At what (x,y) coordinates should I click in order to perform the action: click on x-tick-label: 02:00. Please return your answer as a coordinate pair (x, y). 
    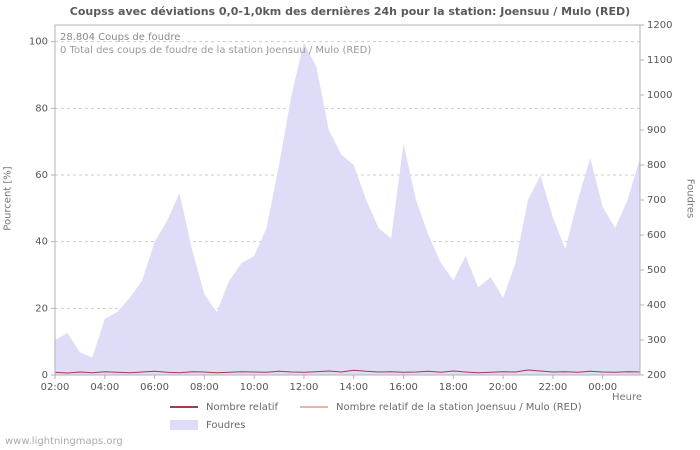
    Looking at the image, I should click on (55, 387).